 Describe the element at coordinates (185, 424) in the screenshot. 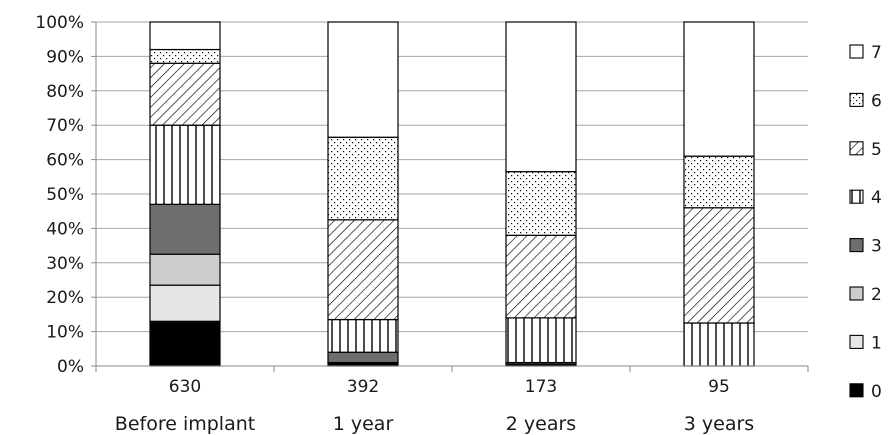

I see `x-category-label: Before implant` at that location.